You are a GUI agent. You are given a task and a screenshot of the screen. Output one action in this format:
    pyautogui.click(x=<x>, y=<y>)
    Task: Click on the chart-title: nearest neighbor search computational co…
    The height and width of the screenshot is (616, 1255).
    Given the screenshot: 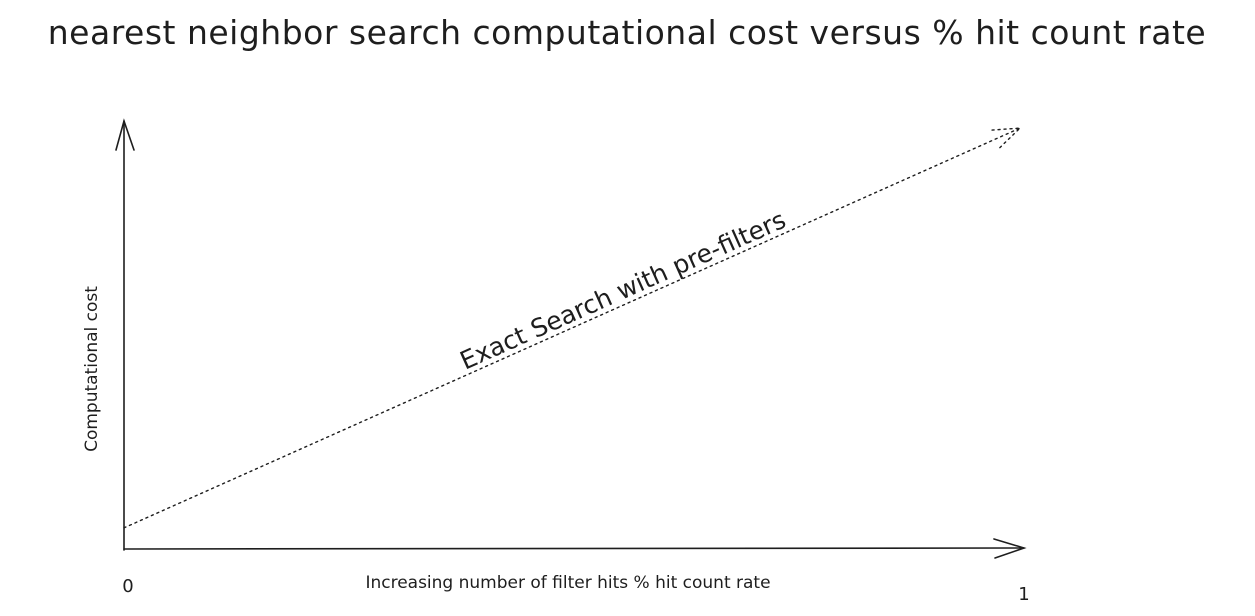 What is the action you would take?
    pyautogui.click(x=627, y=32)
    